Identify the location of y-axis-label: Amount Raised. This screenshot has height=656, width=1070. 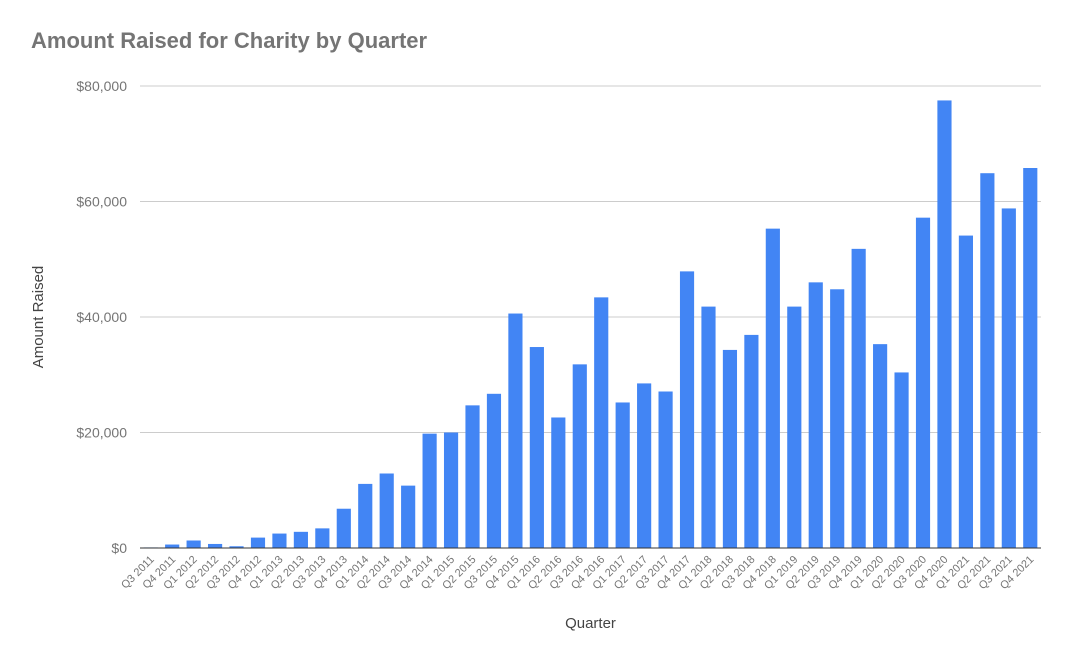
(38, 317).